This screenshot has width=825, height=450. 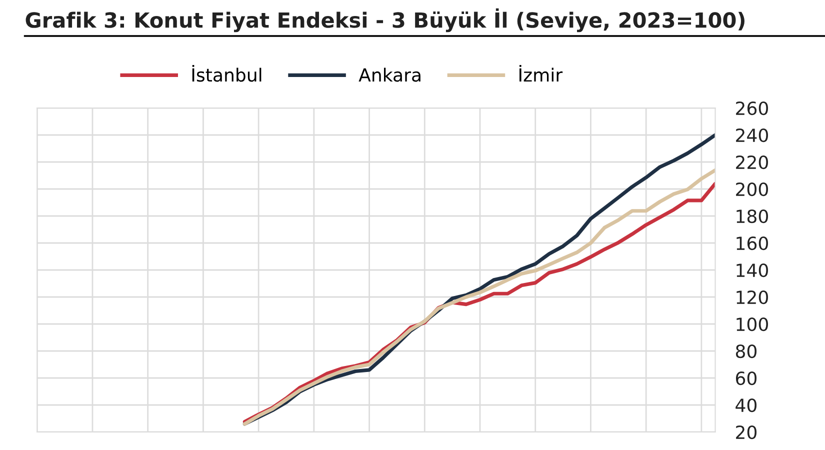 I want to click on y-tick-label: 100, so click(x=752, y=324).